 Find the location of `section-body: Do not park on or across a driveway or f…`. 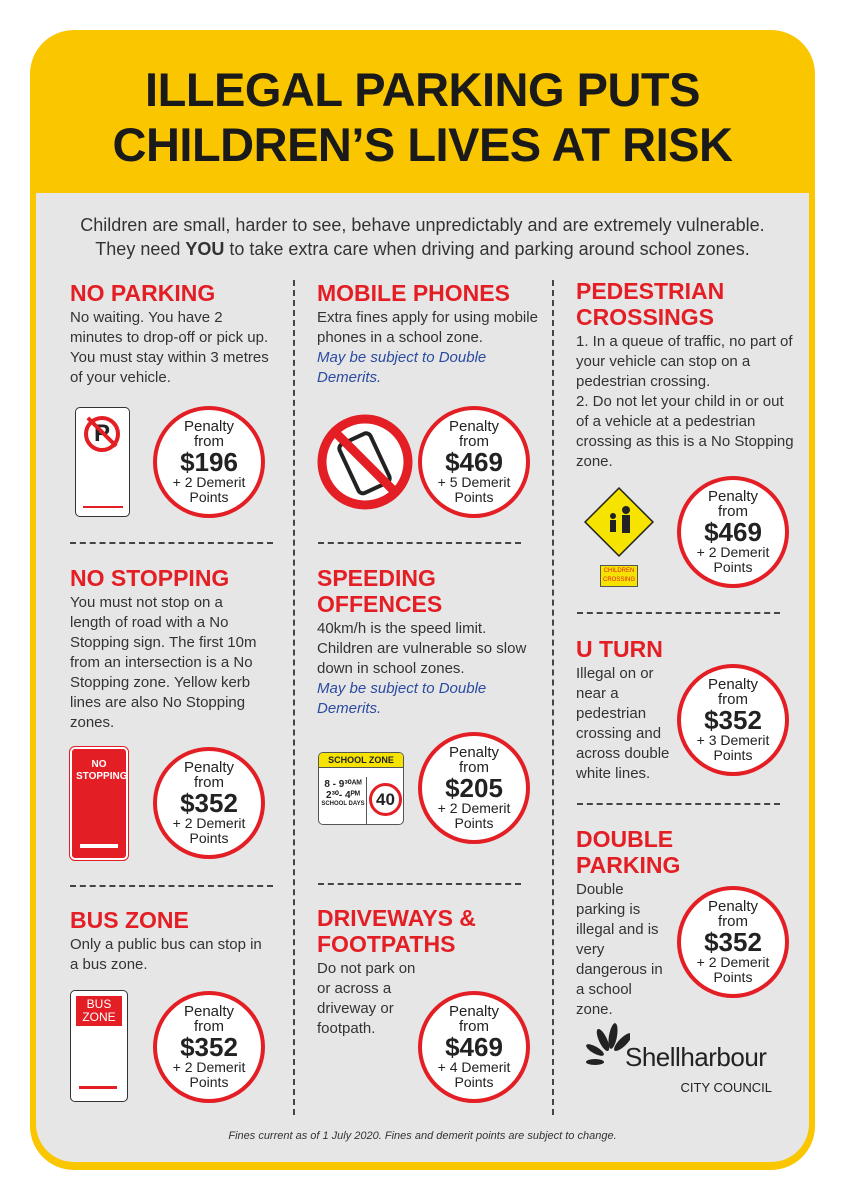

section-body: Do not park on or across a driveway or f… is located at coordinates (366, 998).